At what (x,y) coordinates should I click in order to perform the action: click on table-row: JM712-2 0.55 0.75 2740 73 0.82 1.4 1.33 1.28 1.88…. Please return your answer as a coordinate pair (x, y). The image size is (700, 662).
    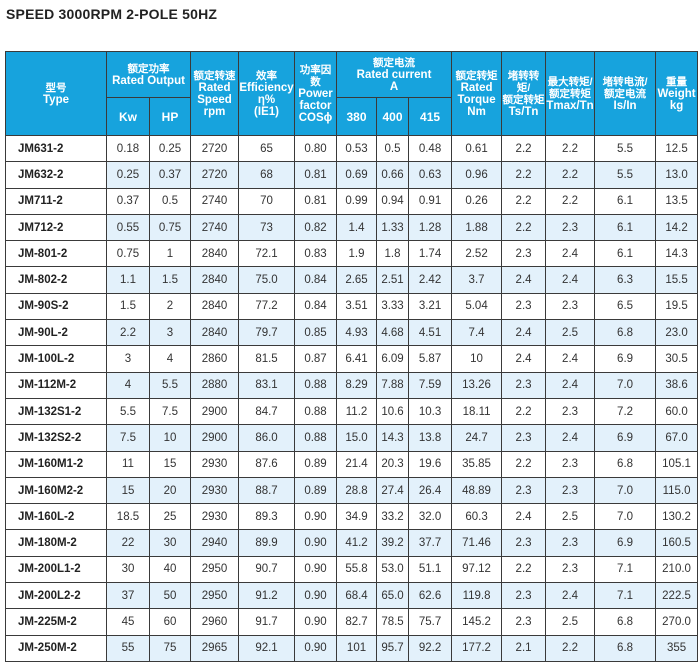
    Looking at the image, I should click on (352, 227).